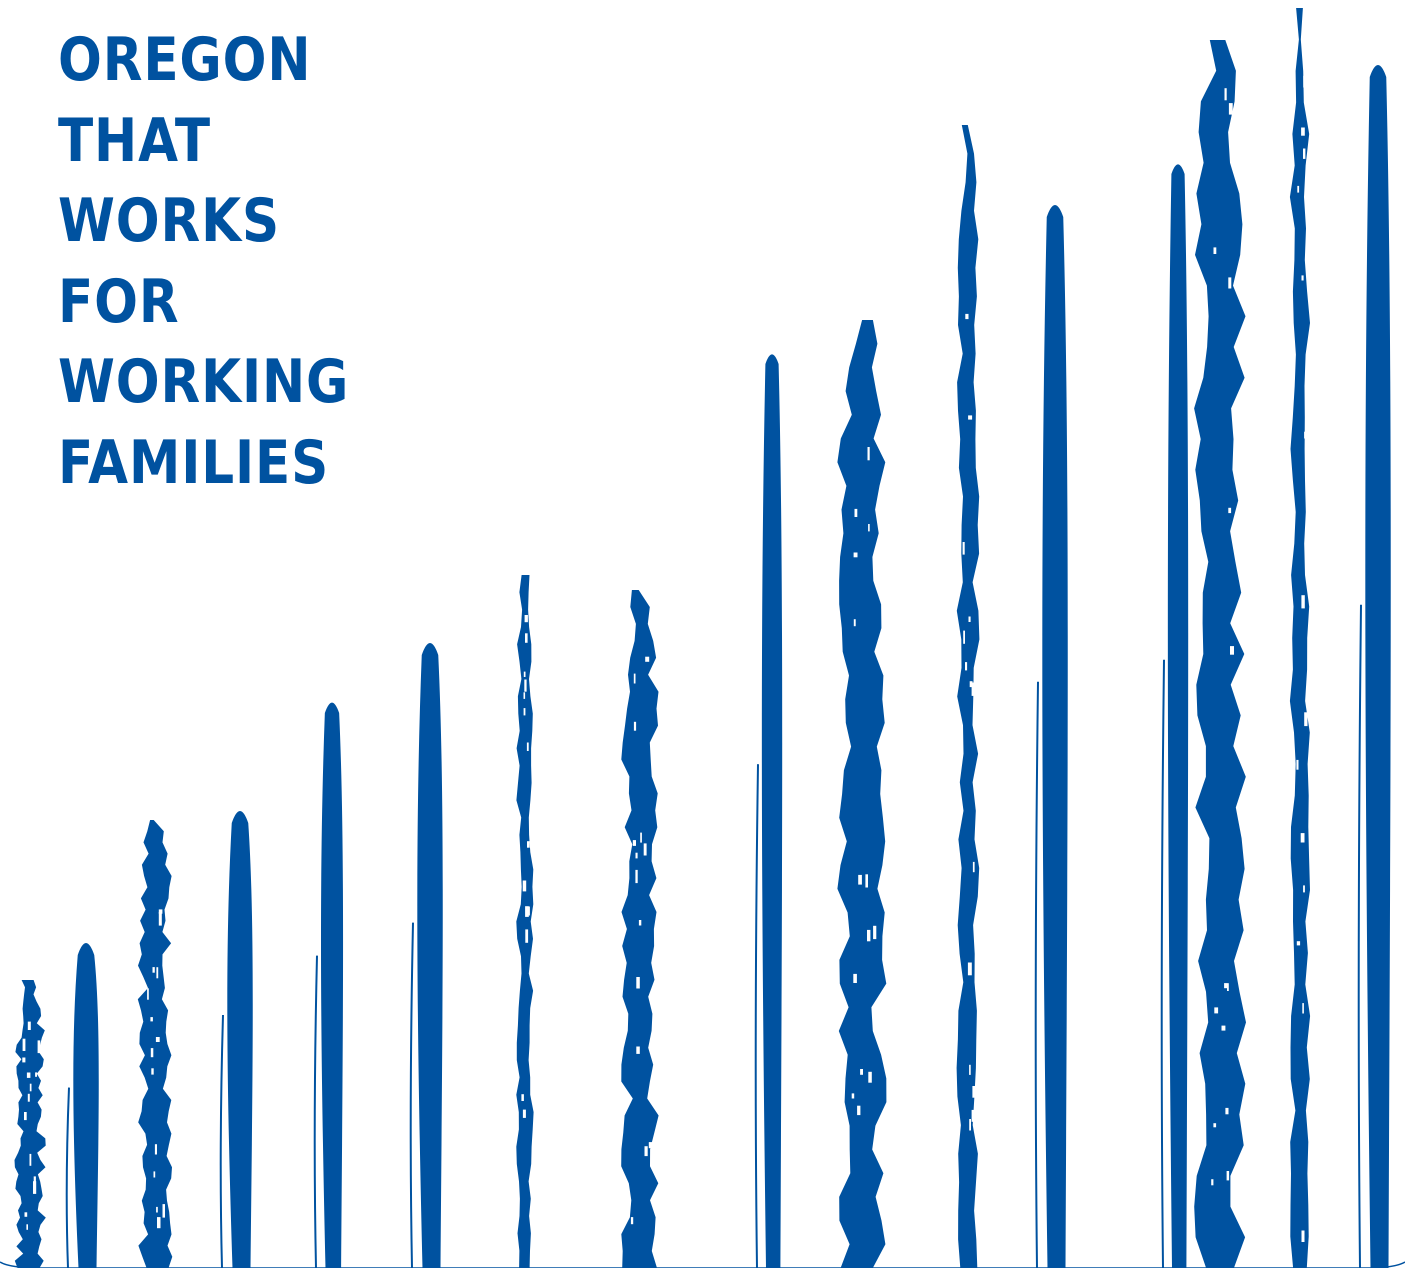 The width and height of the screenshot is (1405, 1268). Describe the element at coordinates (169, 221) in the screenshot. I see `headline-line-3: WORKS` at that location.